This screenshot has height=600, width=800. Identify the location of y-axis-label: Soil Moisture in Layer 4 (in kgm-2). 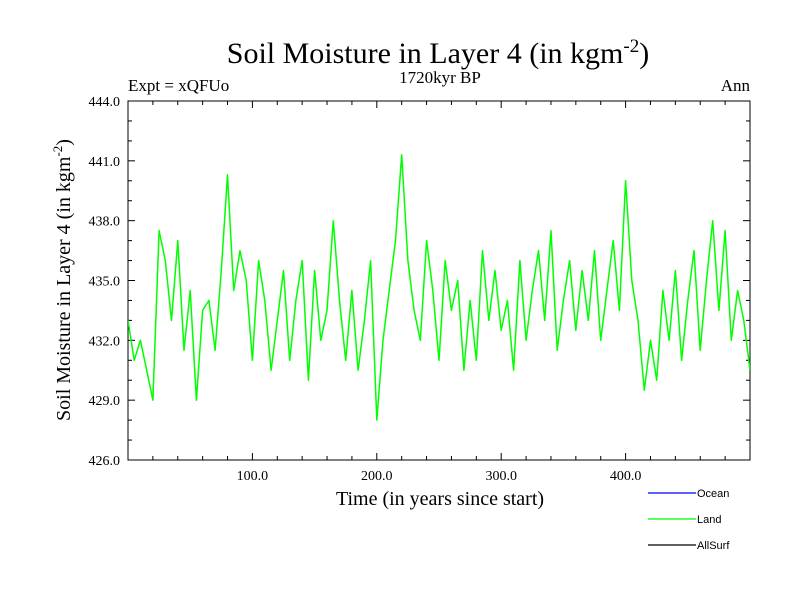
(62, 280).